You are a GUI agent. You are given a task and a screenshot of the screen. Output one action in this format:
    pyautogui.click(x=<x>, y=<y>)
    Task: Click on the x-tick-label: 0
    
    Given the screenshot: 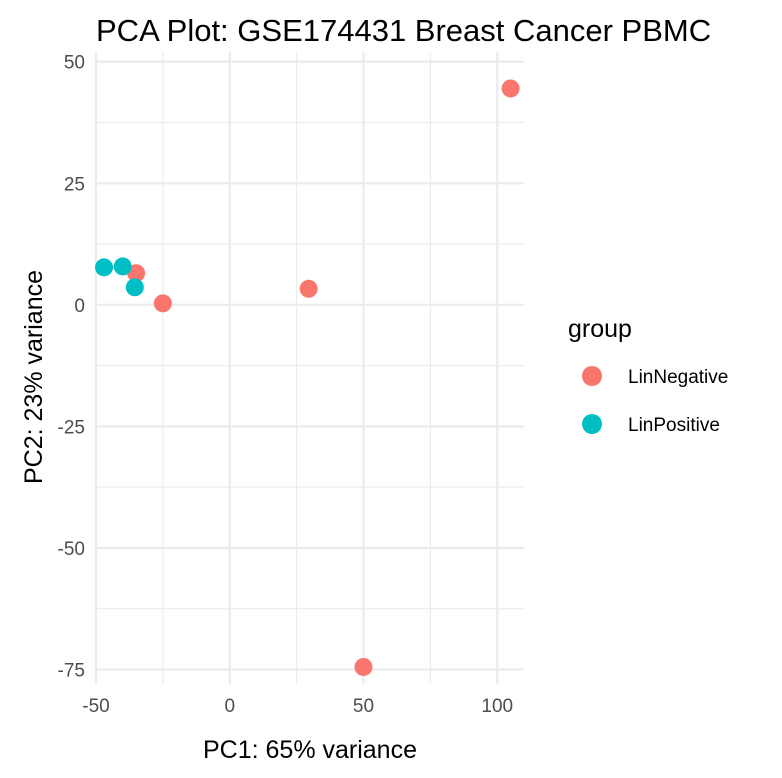 What is the action you would take?
    pyautogui.click(x=229, y=706)
    